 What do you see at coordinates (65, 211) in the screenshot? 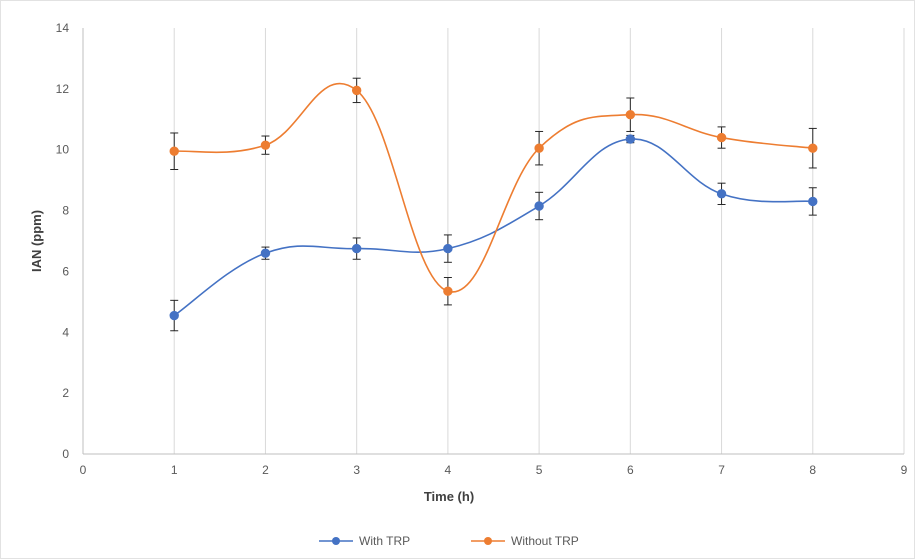
I see `y-tick-label: 8` at bounding box center [65, 211].